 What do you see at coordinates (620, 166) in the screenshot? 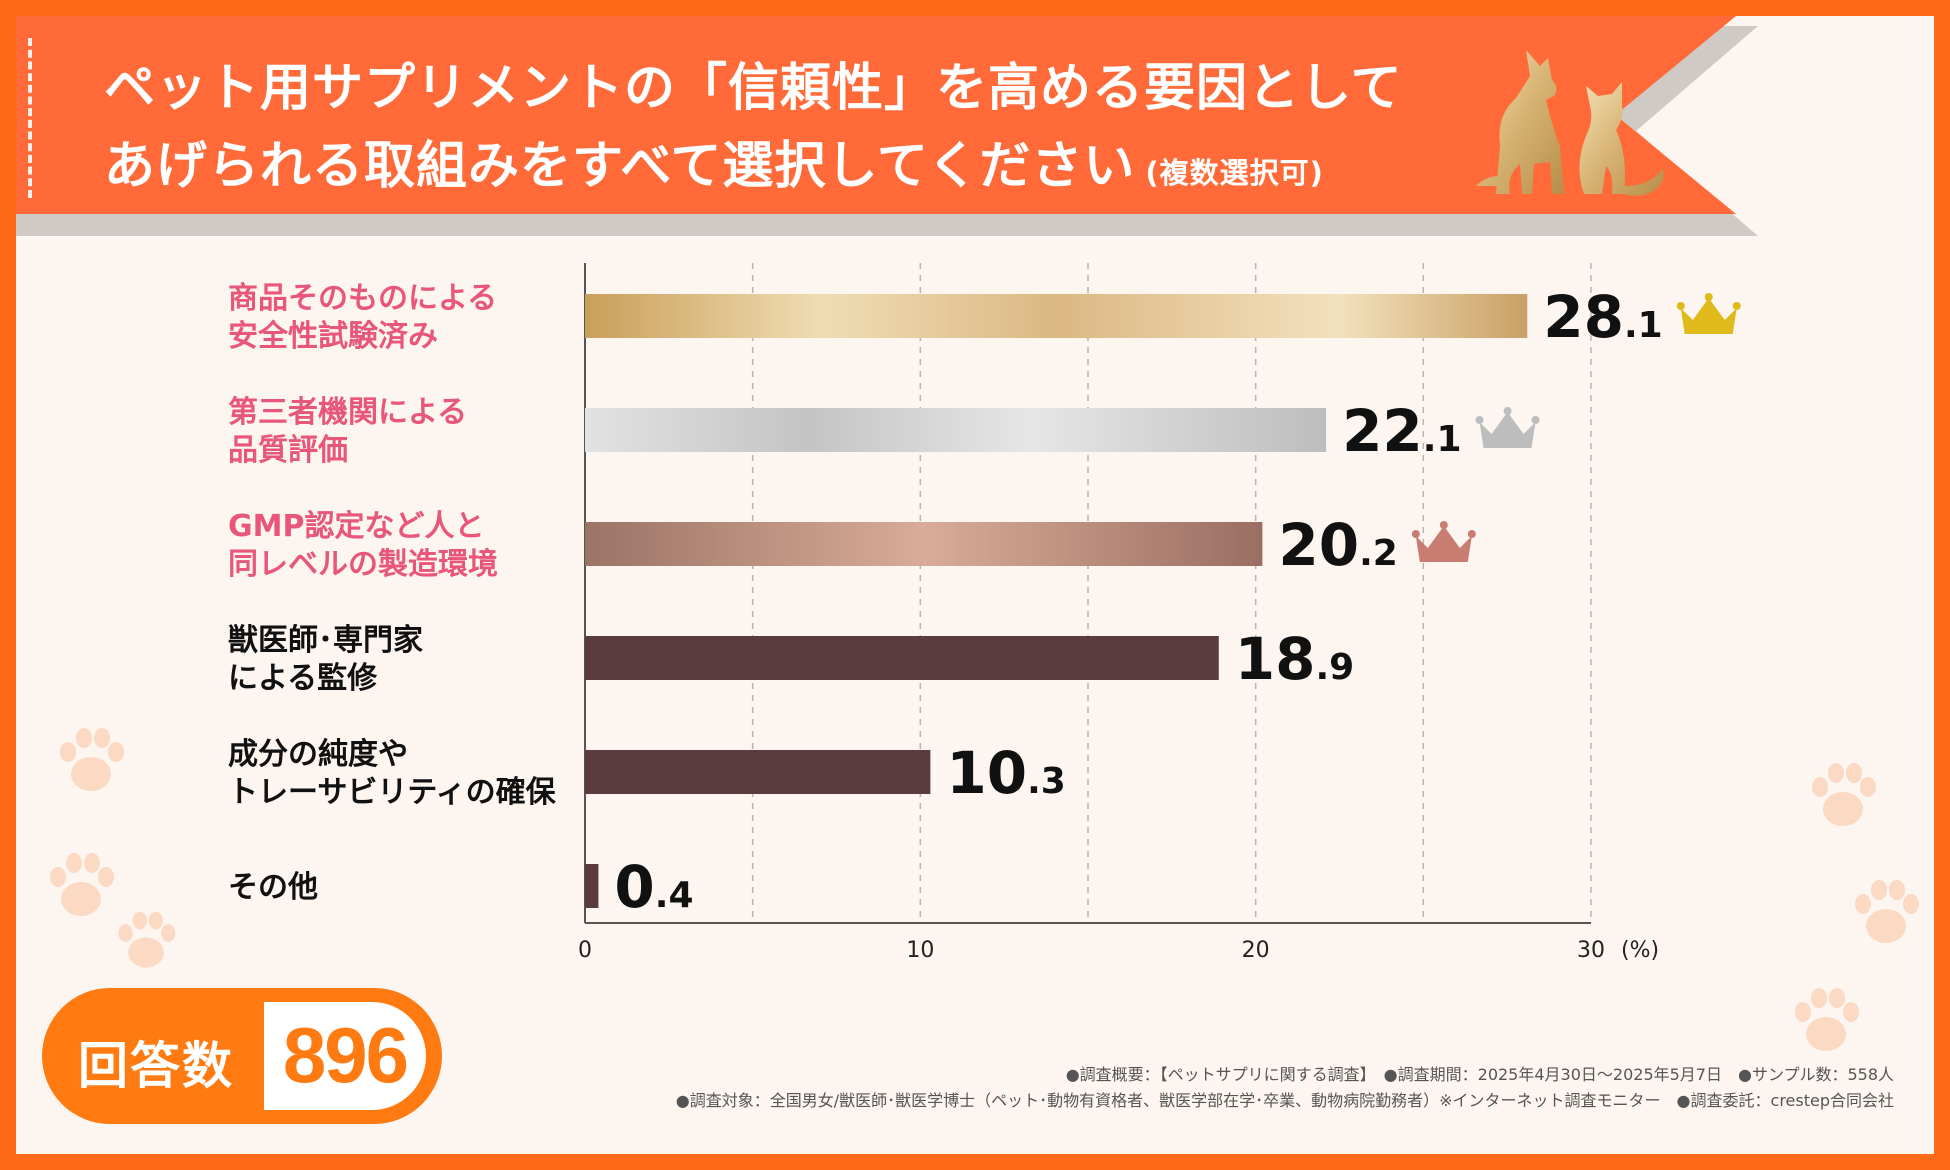
I see `page-title-line2-text: あげられる取組みをすべて選択してください` at bounding box center [620, 166].